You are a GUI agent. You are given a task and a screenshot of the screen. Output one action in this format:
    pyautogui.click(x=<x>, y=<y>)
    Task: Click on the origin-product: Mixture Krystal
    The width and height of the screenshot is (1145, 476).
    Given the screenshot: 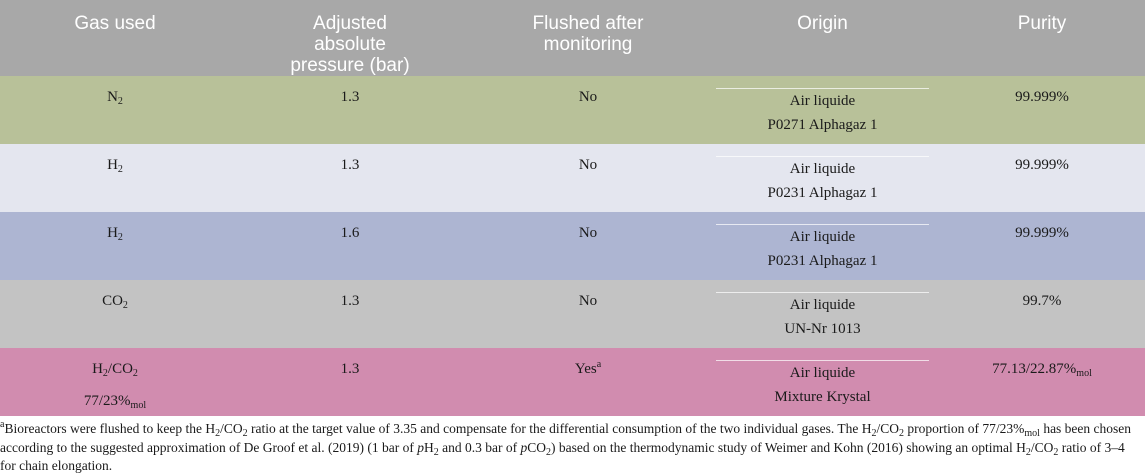 What is the action you would take?
    pyautogui.click(x=822, y=397)
    